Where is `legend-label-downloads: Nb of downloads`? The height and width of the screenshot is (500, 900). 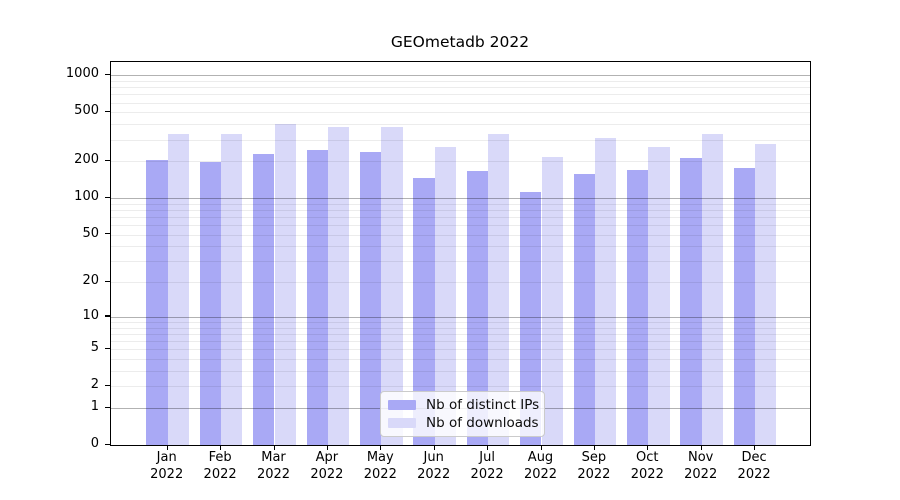 legend-label-downloads: Nb of downloads is located at coordinates (482, 423).